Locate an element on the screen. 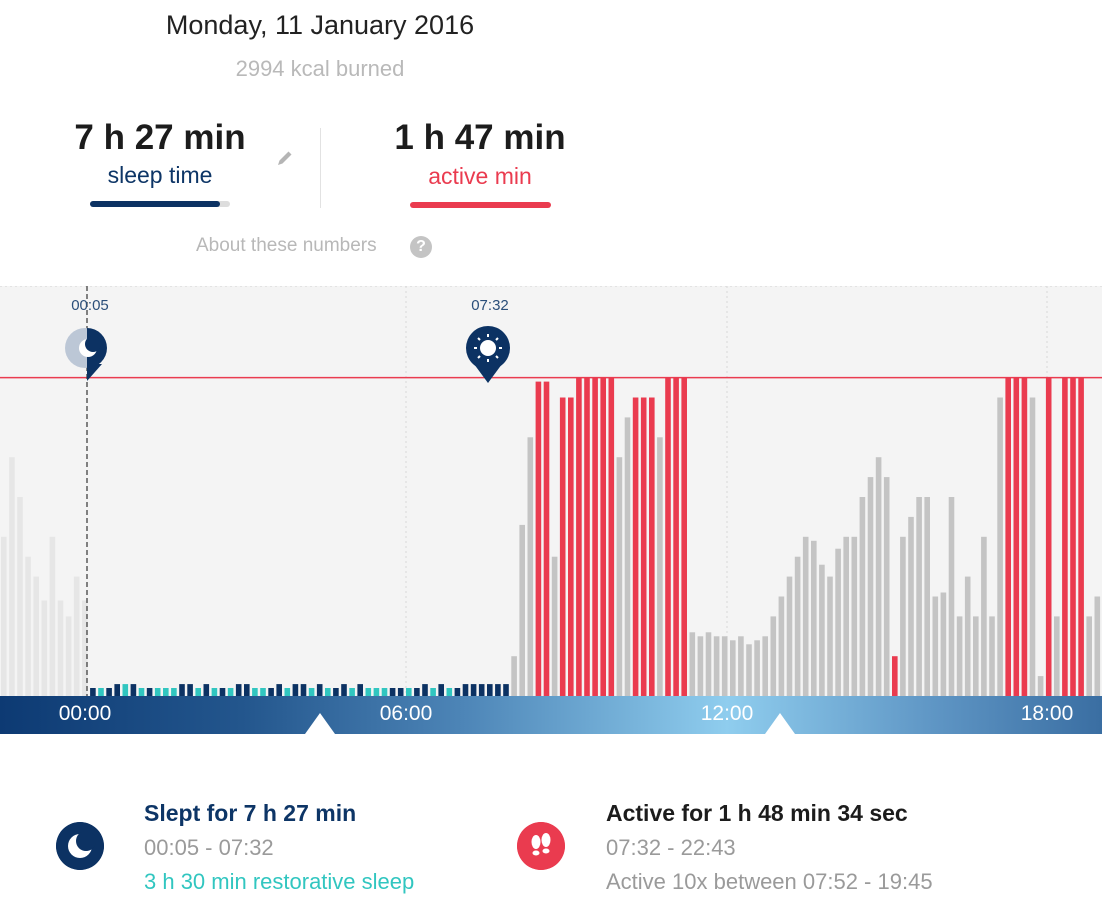 The image size is (1102, 910). active-summary-title: Active for 1 h 48 min 34 sec is located at coordinates (757, 813).